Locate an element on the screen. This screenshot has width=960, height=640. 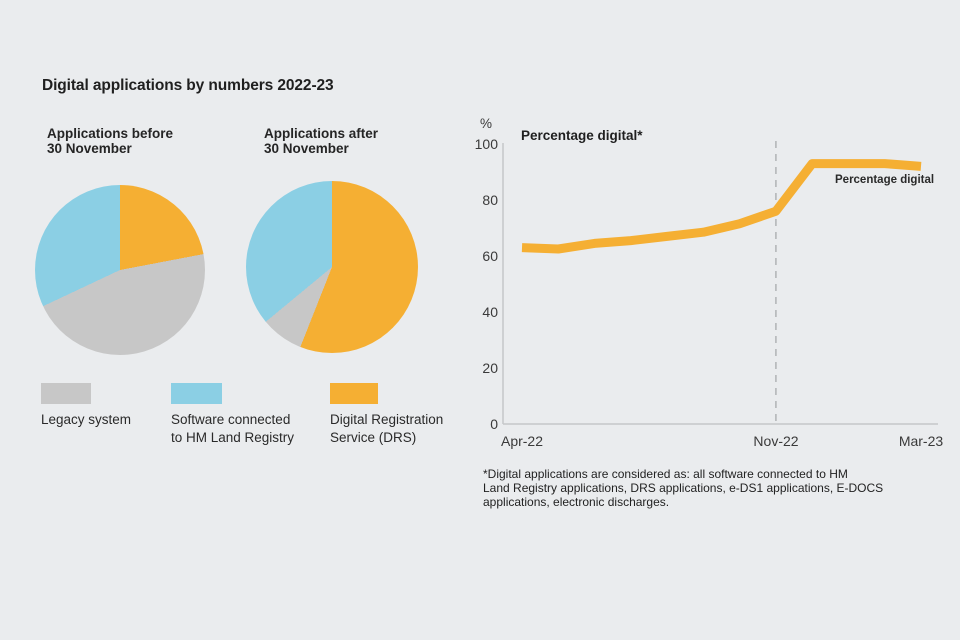
pie-before-title-line-1: Applications before is located at coordinates (110, 133).